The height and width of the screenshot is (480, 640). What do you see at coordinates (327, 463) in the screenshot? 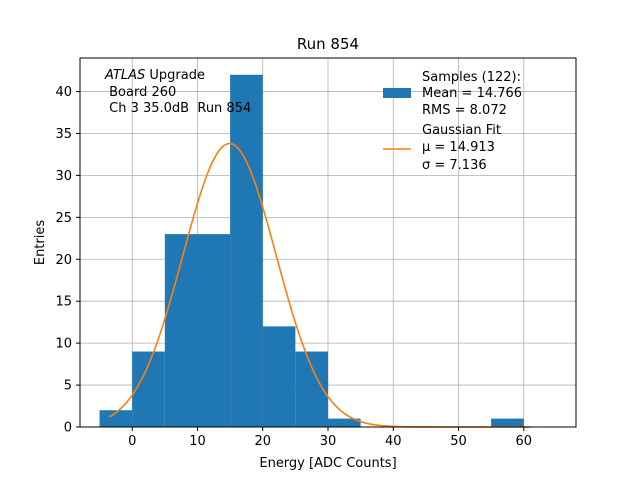
I see `x-axis-label: Energy [ADC Counts]` at bounding box center [327, 463].